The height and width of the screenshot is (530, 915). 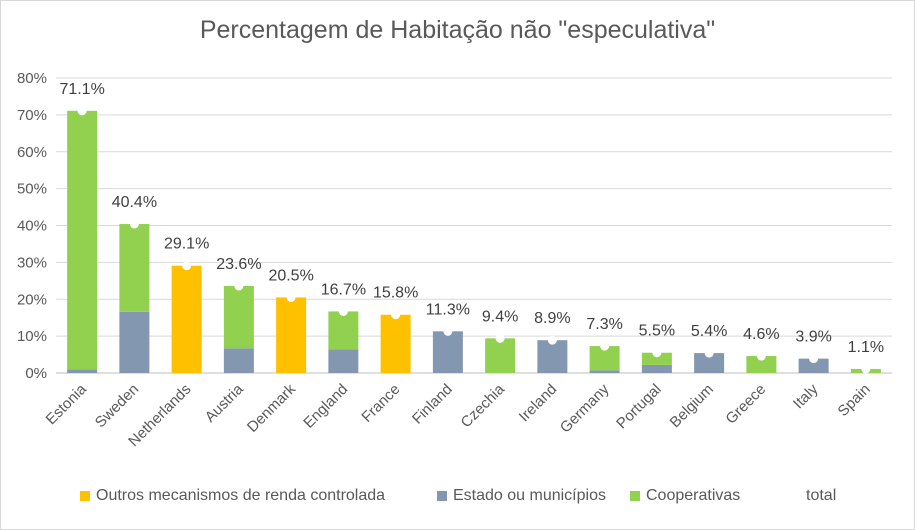 I want to click on legend-item-cooperativas: Cooperativas, so click(x=685, y=496).